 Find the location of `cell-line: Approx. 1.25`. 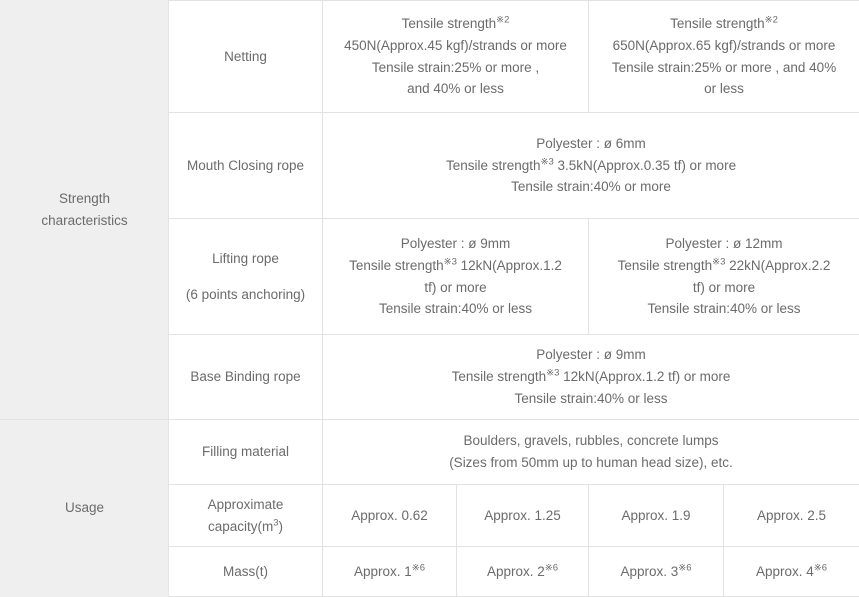

cell-line: Approx. 1.25 is located at coordinates (522, 516).